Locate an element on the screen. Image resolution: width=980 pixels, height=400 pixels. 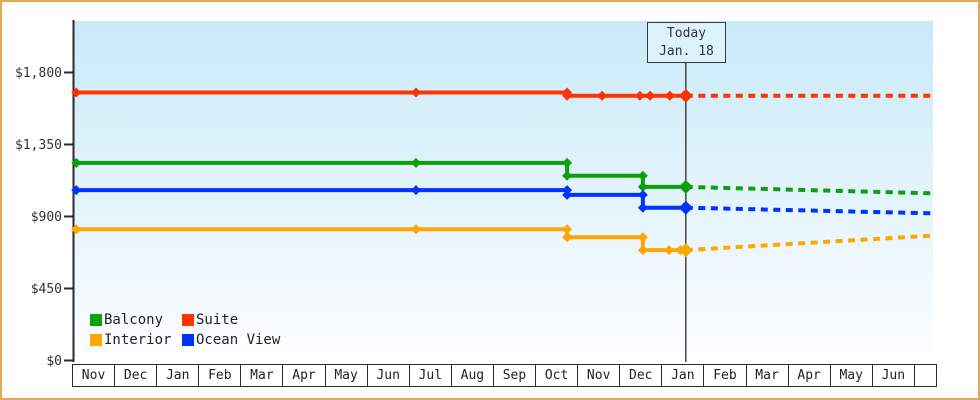
legend-item-balcony: Balcony is located at coordinates (136, 320).